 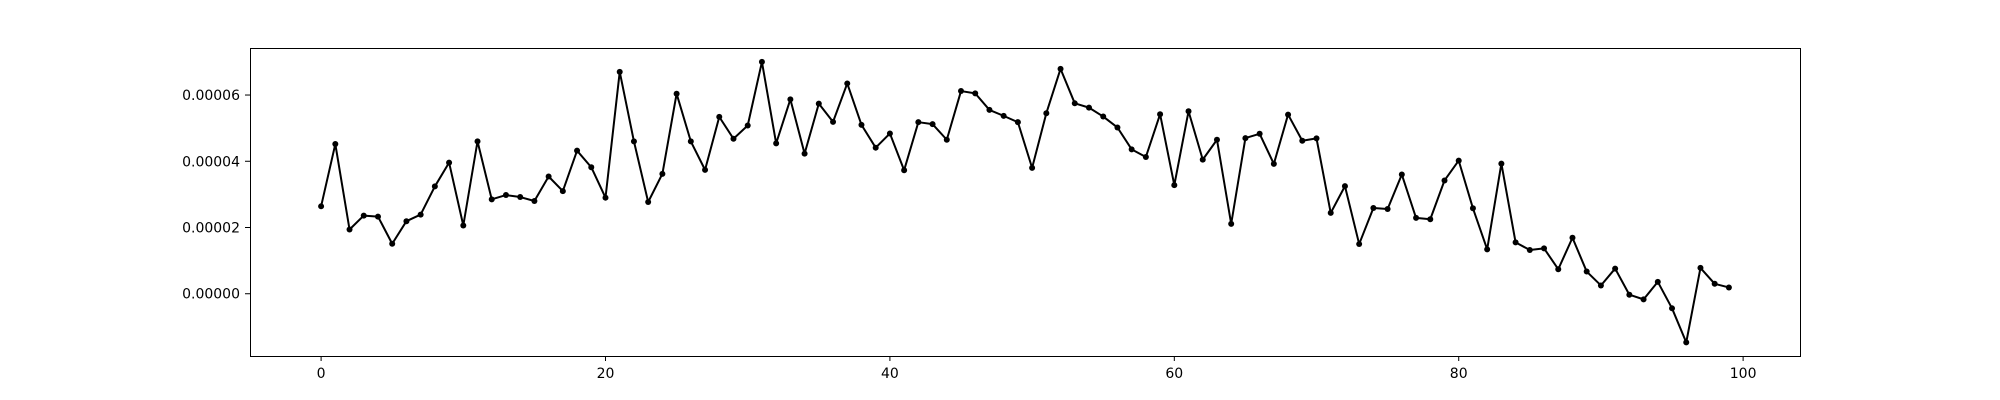 I want to click on y-tick-label: 0.00000, so click(x=211, y=295).